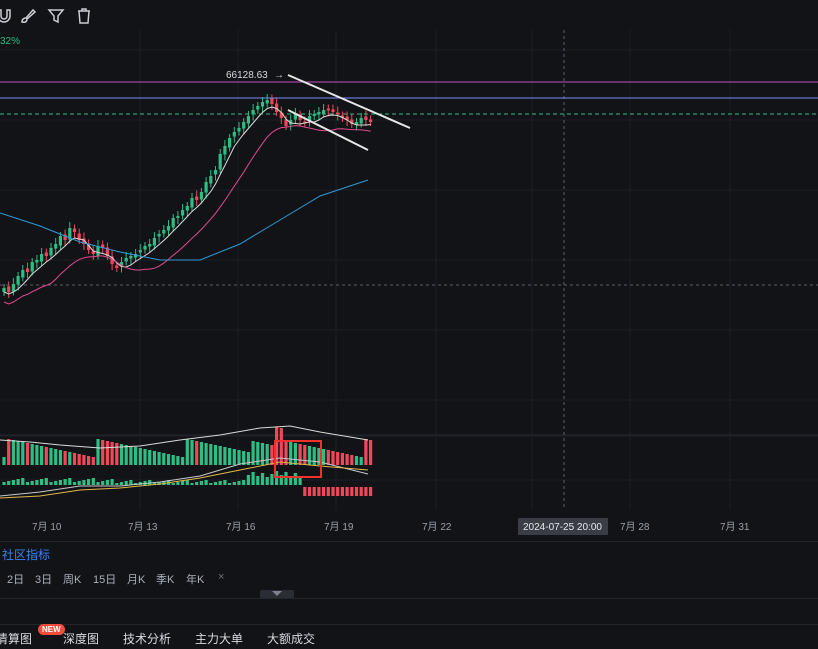 This screenshot has height=649, width=818. Describe the element at coordinates (10, 41) in the screenshot. I see `change-percent: 32%` at that location.